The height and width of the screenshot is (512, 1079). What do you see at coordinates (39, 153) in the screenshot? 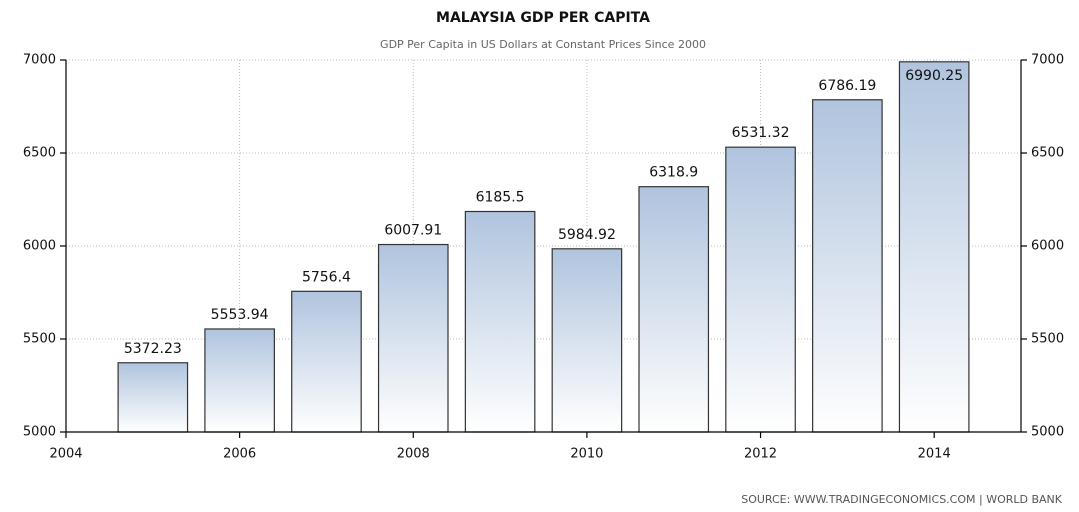
I see `y-tick-label: 6500` at bounding box center [39, 153].